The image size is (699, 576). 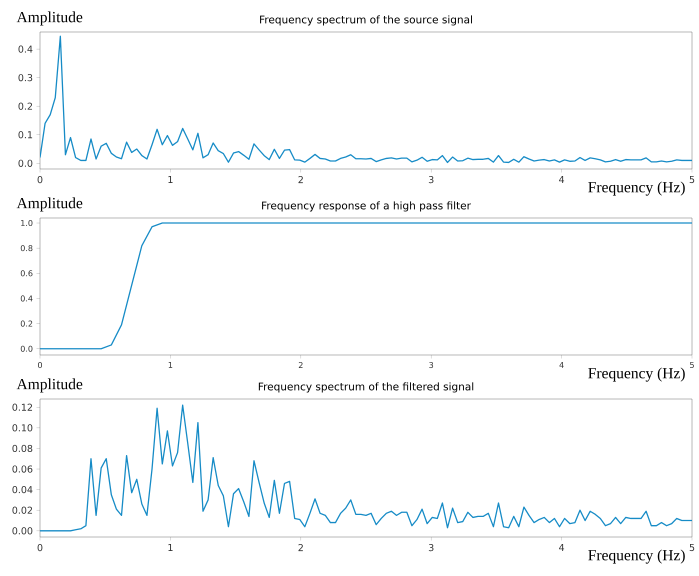 I want to click on y-tick-label: 0.08, so click(x=22, y=448).